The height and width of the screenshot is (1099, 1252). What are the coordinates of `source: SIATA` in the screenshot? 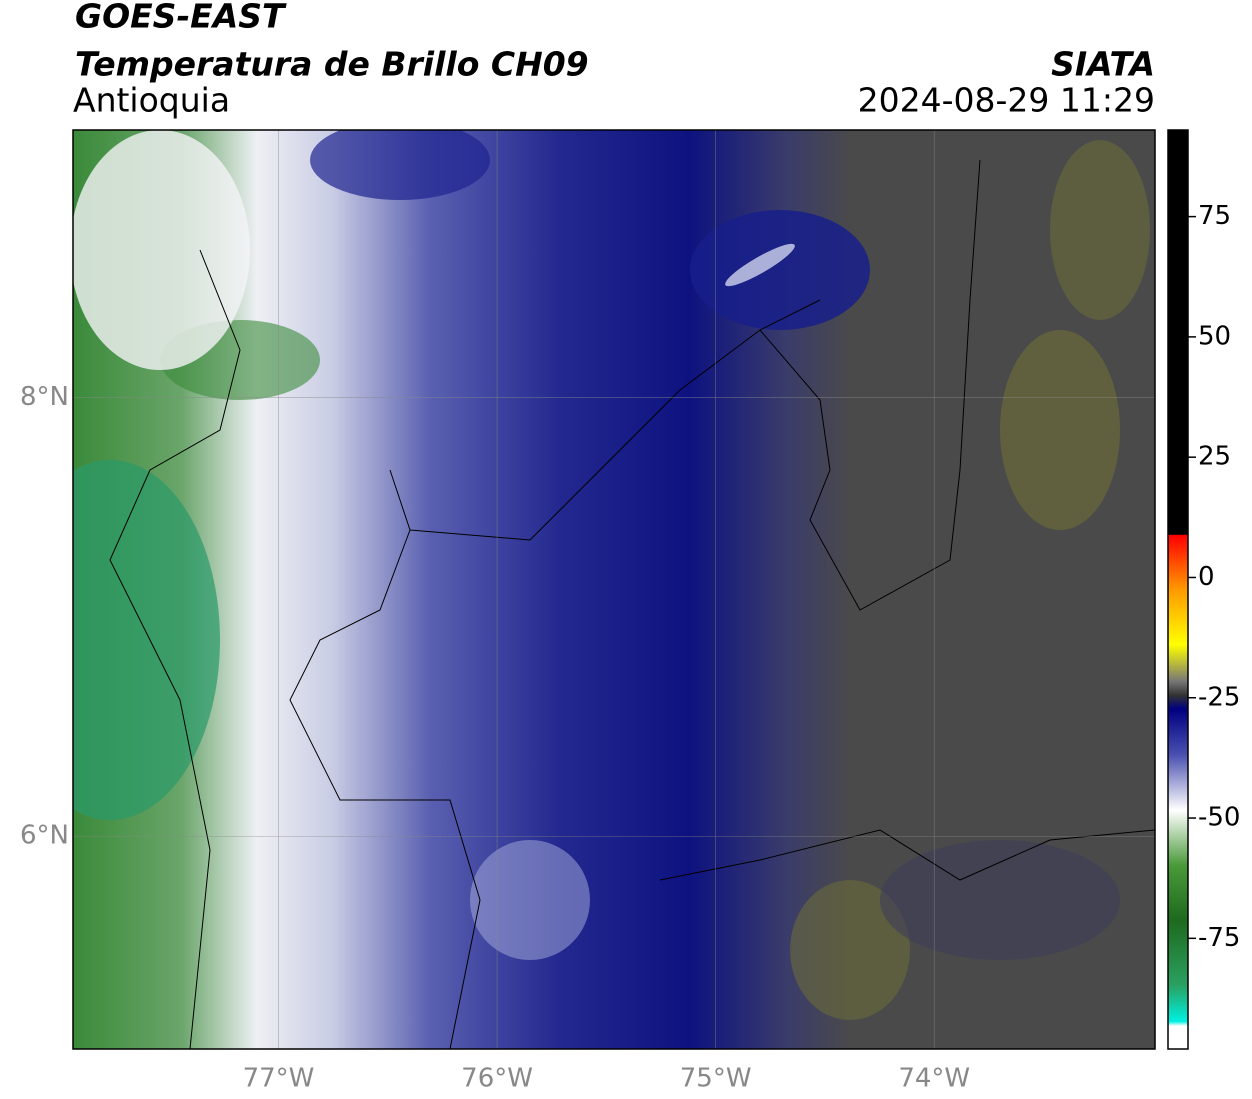 It's located at (1103, 64).